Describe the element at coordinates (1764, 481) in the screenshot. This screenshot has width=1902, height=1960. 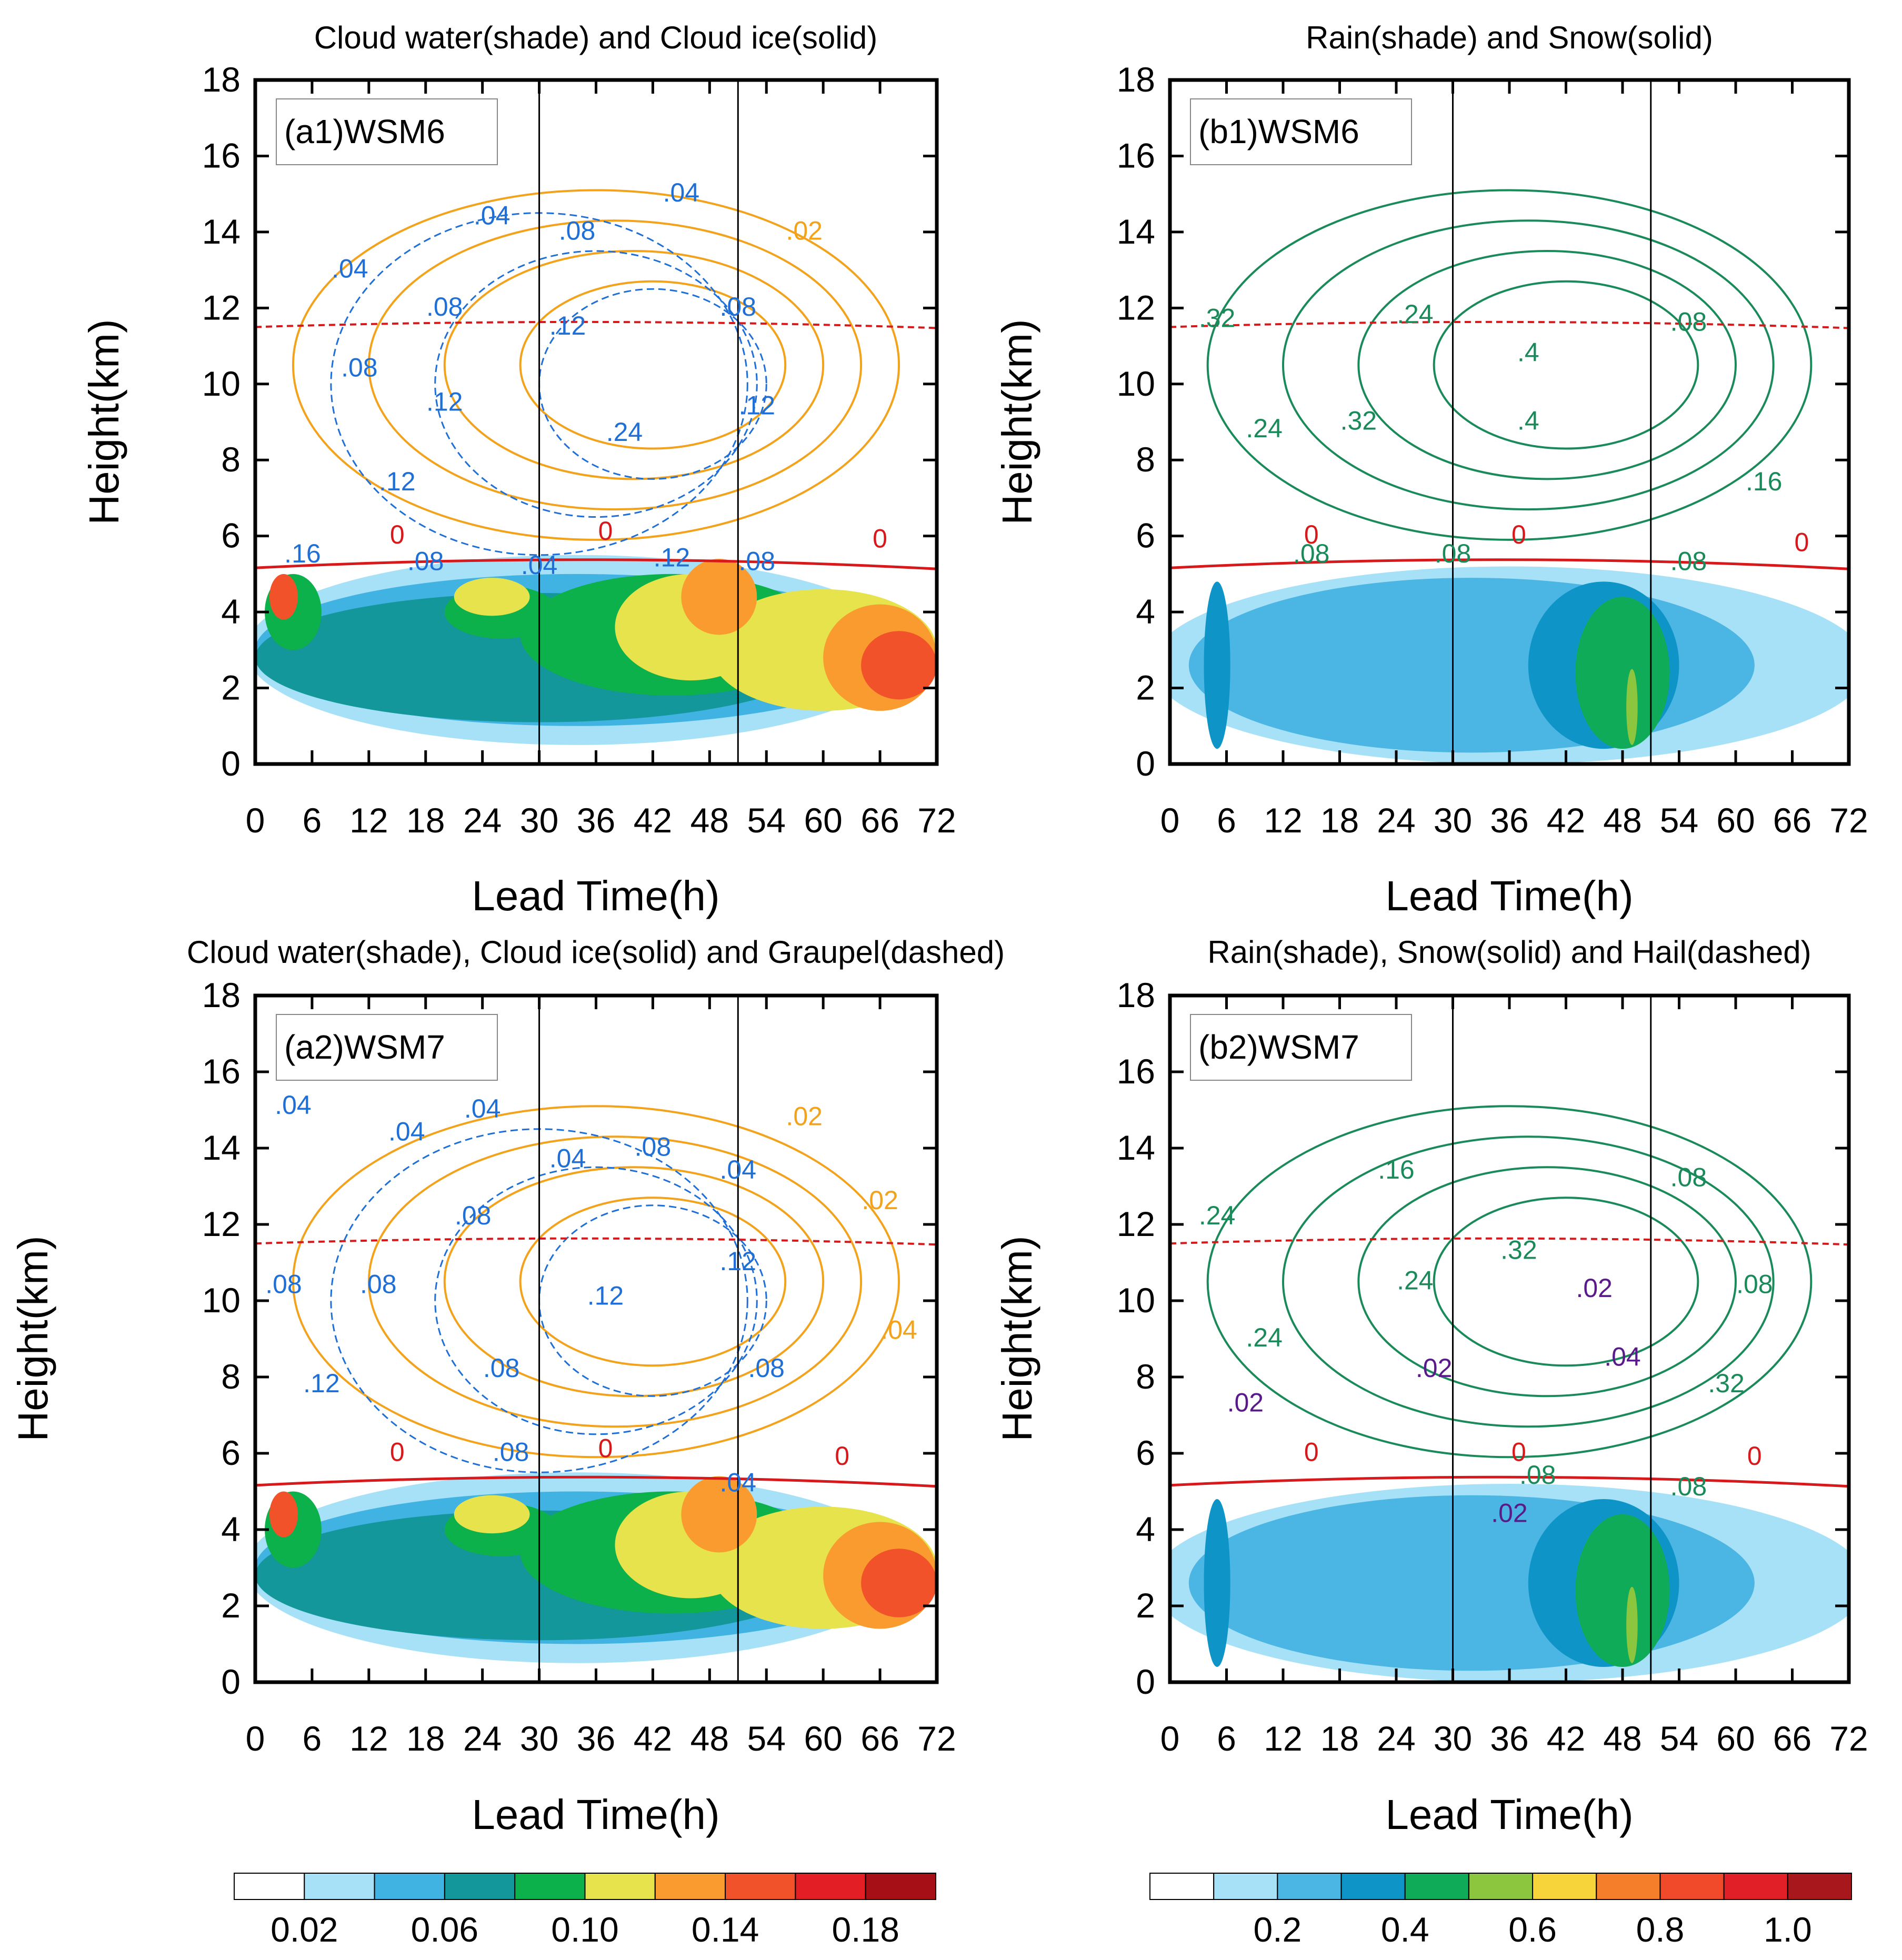
I see `contour-label: .16` at that location.